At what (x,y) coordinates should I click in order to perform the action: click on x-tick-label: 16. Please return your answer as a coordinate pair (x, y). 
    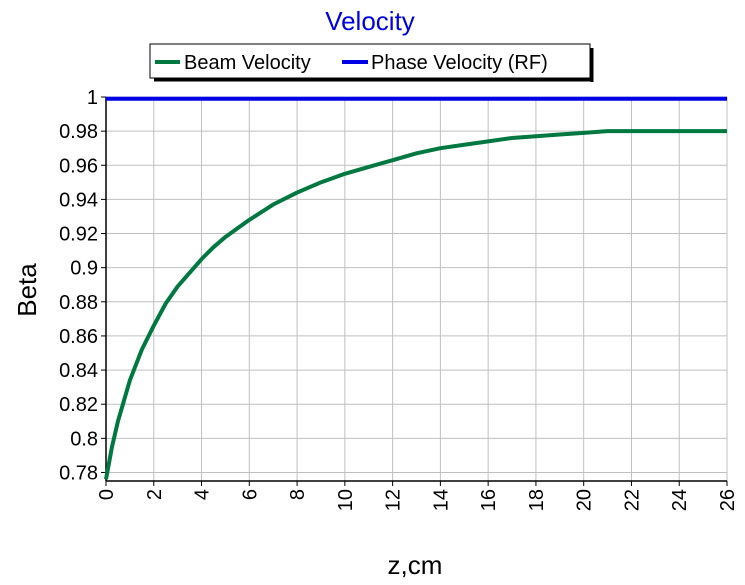
    Looking at the image, I should click on (489, 500).